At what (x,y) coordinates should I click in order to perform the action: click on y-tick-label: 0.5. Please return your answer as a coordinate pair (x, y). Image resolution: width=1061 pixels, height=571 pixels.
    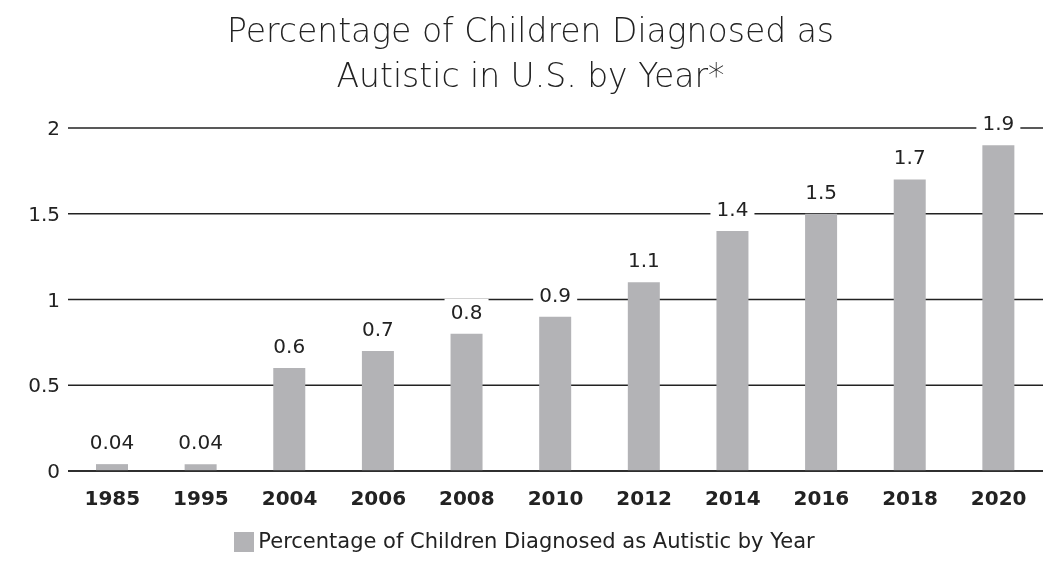
    Looking at the image, I should click on (44, 385).